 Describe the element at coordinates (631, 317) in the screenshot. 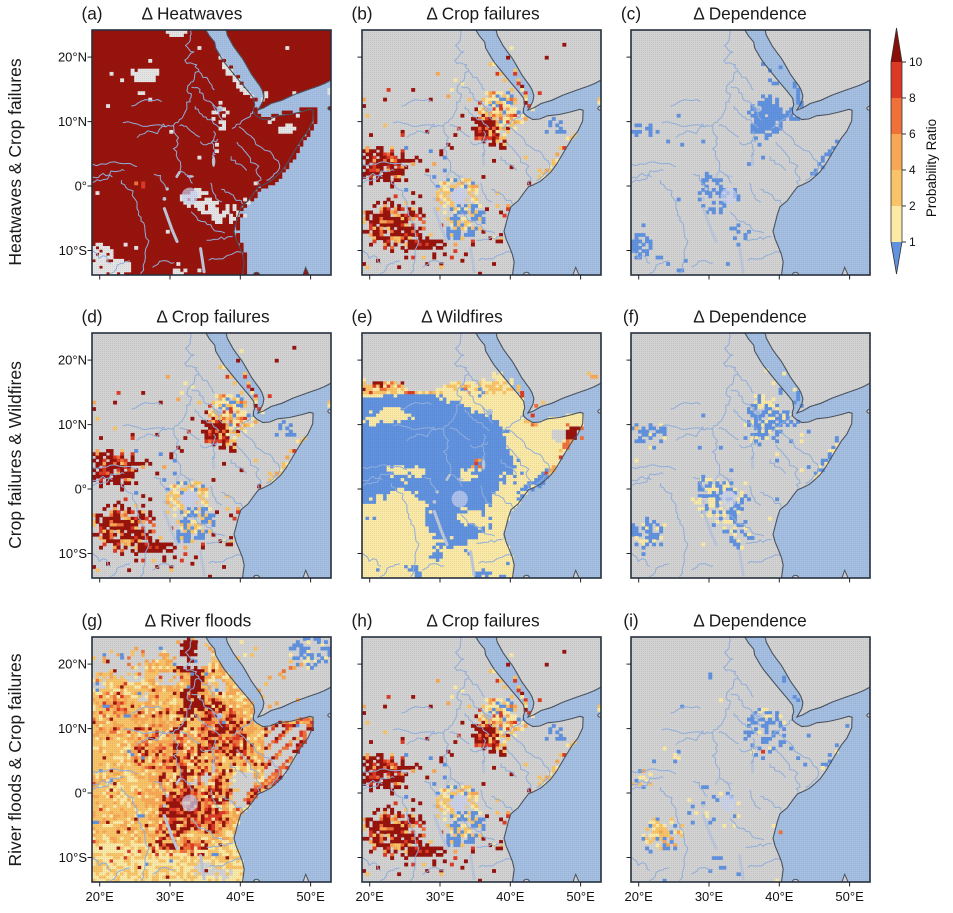

I see `svg-text: (f)` at that location.